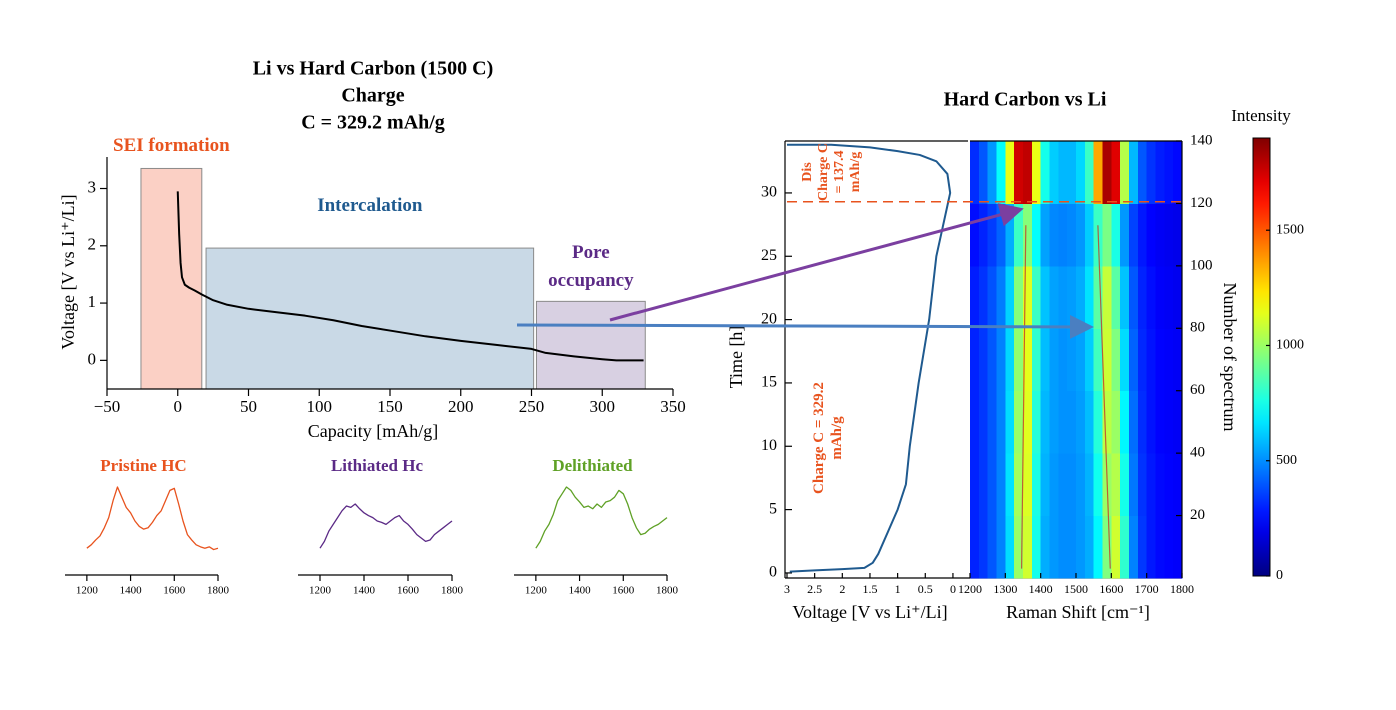 Image resolution: width=1396 pixels, height=710 pixels. I want to click on colorbar-tick-label: 1000, so click(1290, 345).